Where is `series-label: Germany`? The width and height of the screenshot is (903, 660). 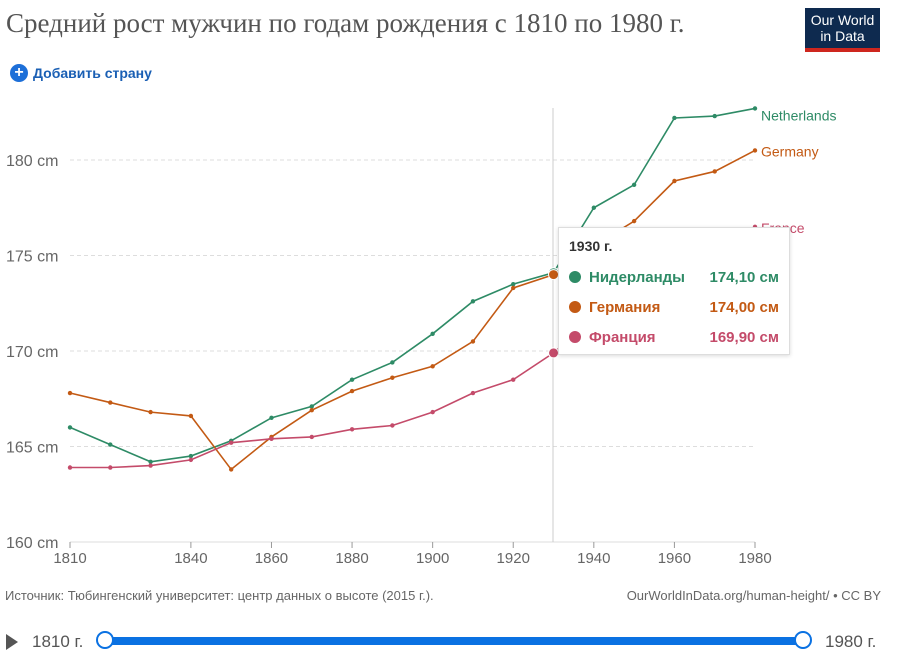
series-label: Germany is located at coordinates (790, 151).